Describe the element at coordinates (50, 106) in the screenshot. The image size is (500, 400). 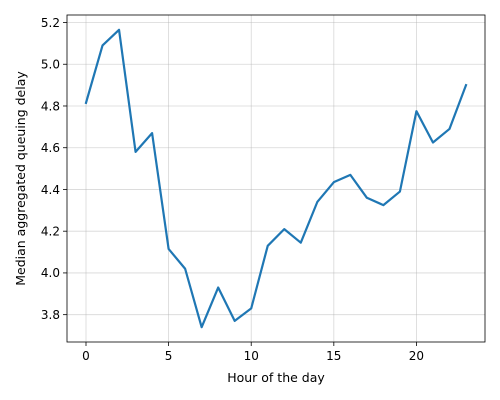
I see `y-tick-label: 4.8` at that location.